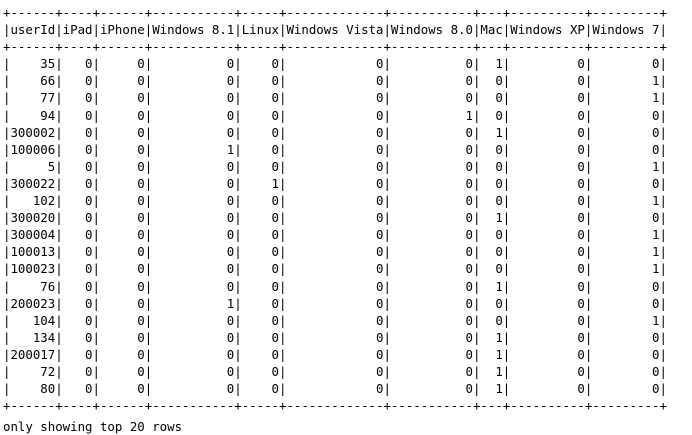  Describe the element at coordinates (335, 149) in the screenshot. I see `table-row: |100006| 0| 0| 1| 0| 0| 0| 0| 0| 0|` at that location.